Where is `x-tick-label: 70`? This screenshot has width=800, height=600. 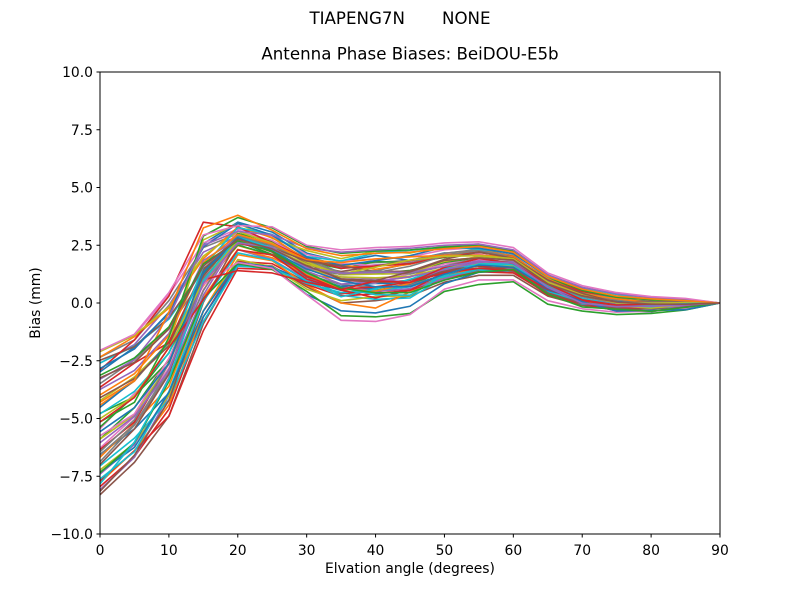
x-tick-label: 70 is located at coordinates (582, 551).